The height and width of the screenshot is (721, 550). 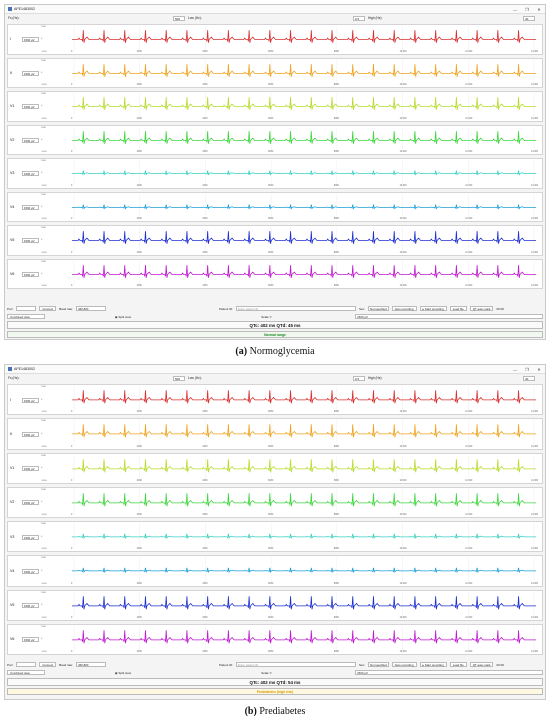 What do you see at coordinates (271, 219) in the screenshot?
I see `x-tick-label: 6000` at bounding box center [271, 219].